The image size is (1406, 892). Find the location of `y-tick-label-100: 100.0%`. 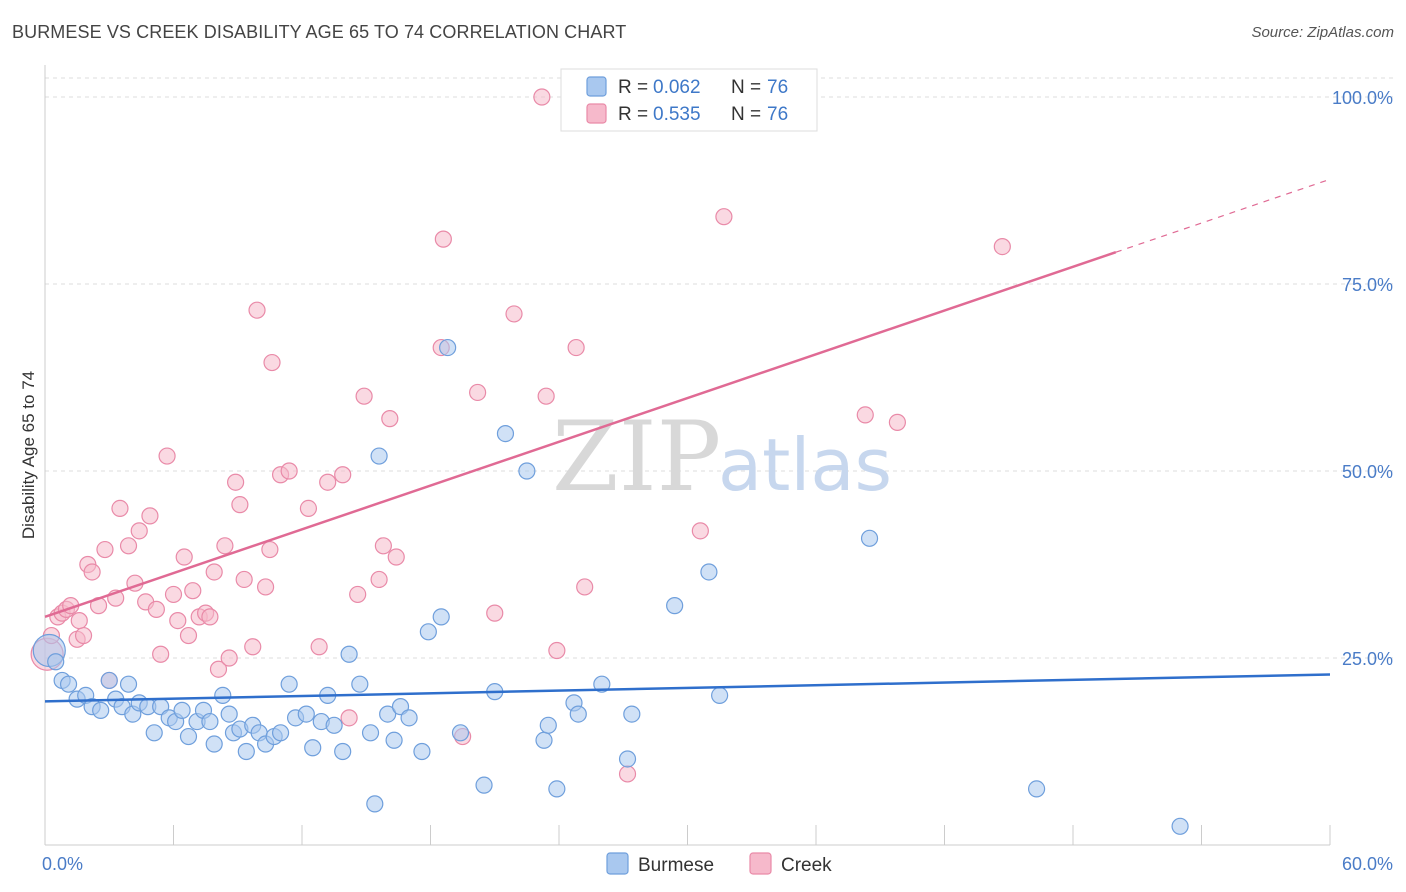

y-tick-label-100: 100.0% is located at coordinates (1362, 98).